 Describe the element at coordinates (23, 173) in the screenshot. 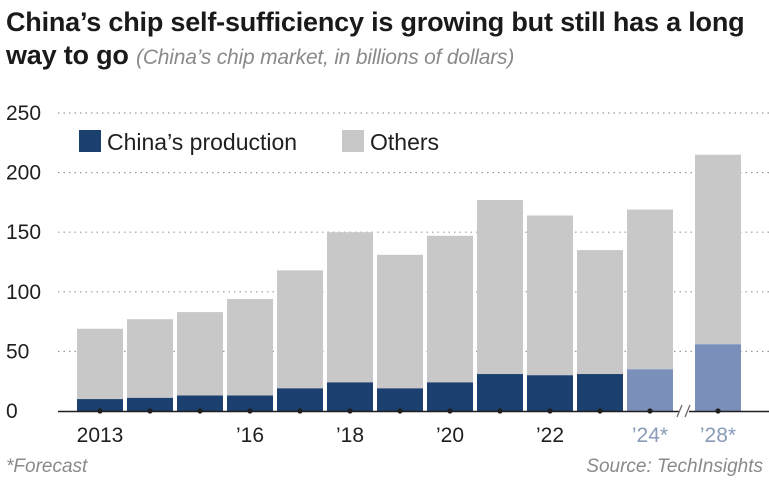

I see `y-tick-label: 200` at that location.